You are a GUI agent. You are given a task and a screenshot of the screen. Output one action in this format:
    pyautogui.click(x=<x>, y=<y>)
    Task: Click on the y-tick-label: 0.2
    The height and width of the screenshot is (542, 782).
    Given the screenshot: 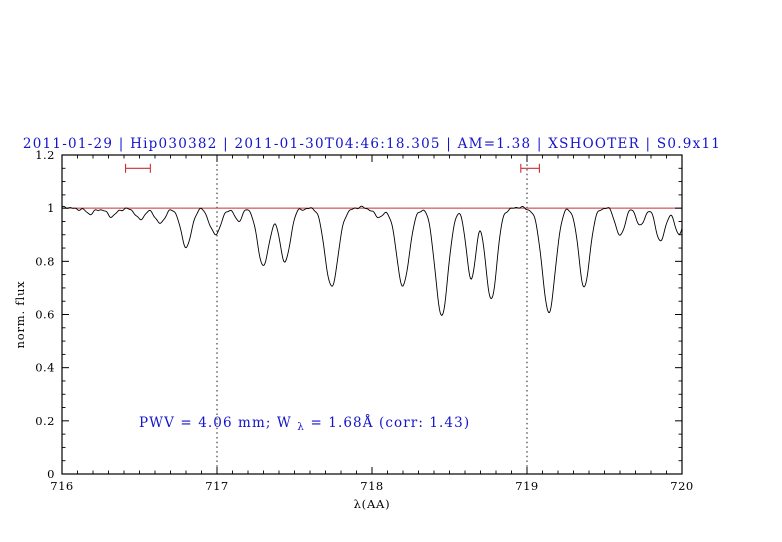 What is the action you would take?
    pyautogui.click(x=45, y=421)
    